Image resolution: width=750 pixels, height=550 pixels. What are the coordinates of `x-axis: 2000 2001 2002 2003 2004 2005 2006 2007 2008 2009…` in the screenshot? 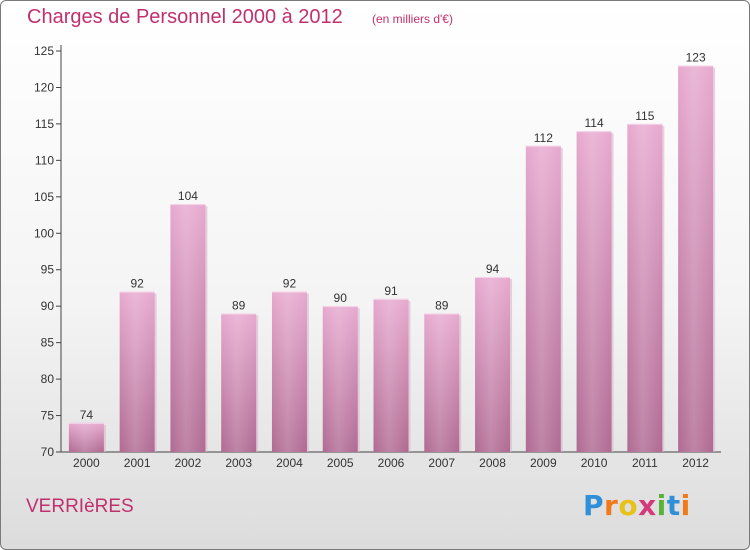 It's located at (391, 460).